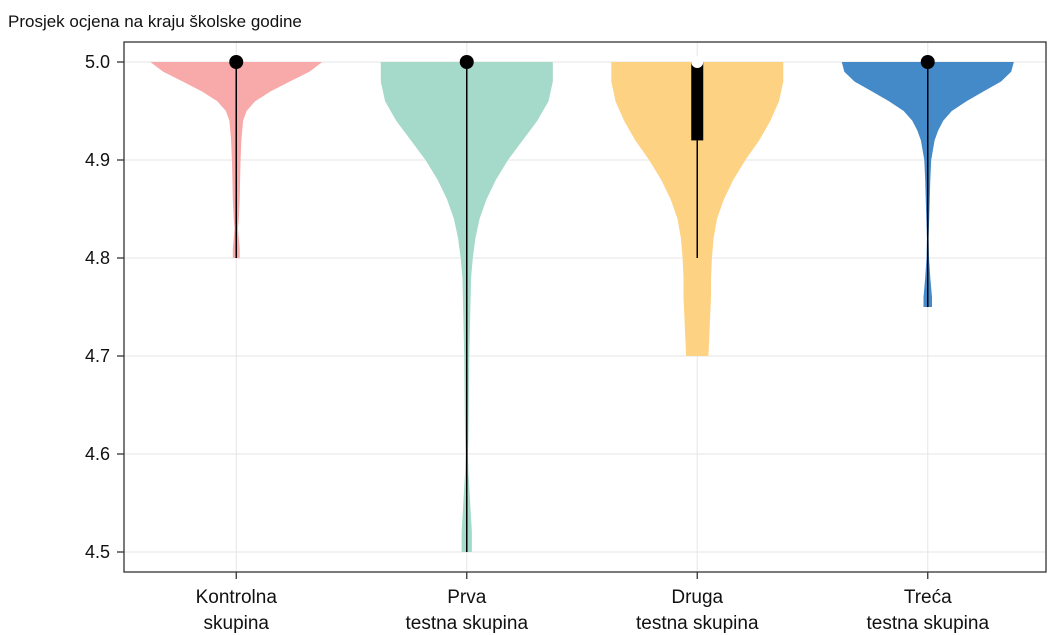  What do you see at coordinates (97, 62) in the screenshot?
I see `y-tick-label: 5.0` at bounding box center [97, 62].